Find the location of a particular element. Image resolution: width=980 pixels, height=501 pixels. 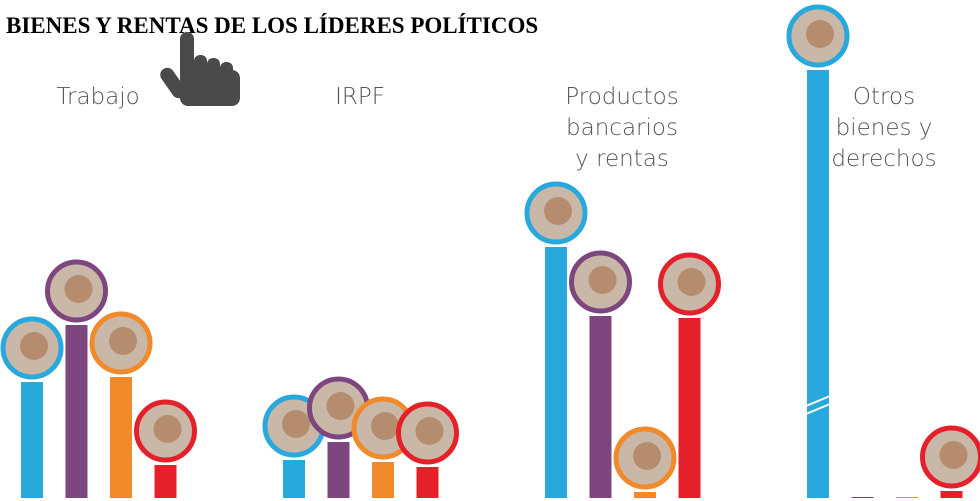

category-label: derechos is located at coordinates (883, 159).